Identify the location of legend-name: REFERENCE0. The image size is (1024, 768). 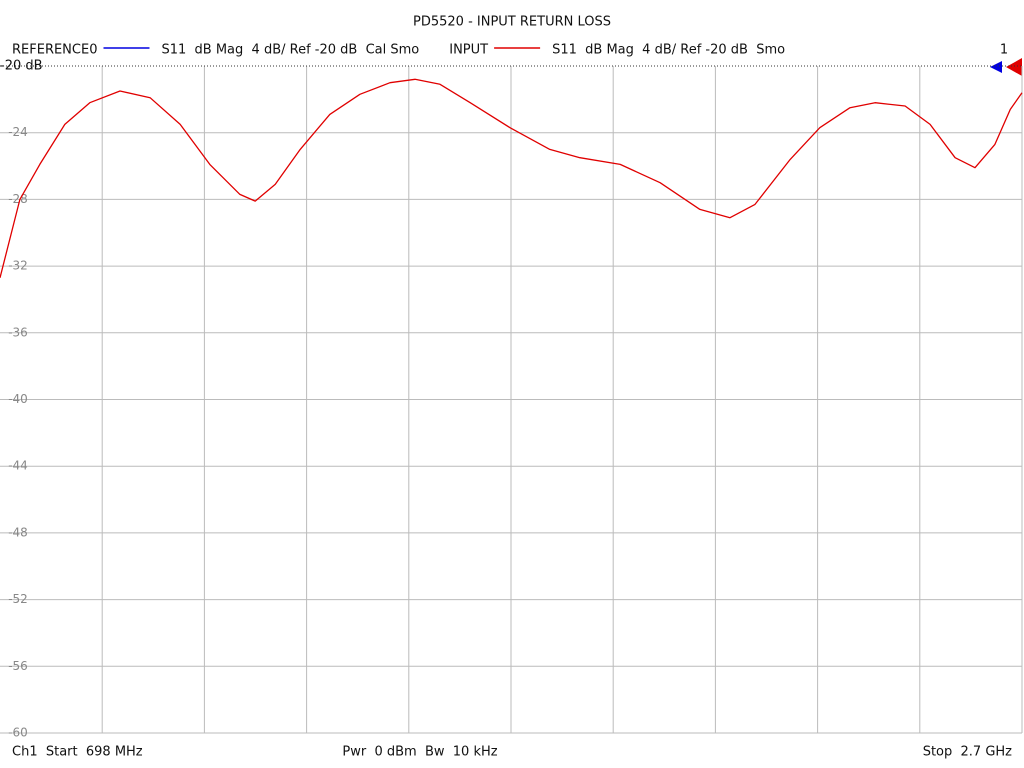
(54, 50).